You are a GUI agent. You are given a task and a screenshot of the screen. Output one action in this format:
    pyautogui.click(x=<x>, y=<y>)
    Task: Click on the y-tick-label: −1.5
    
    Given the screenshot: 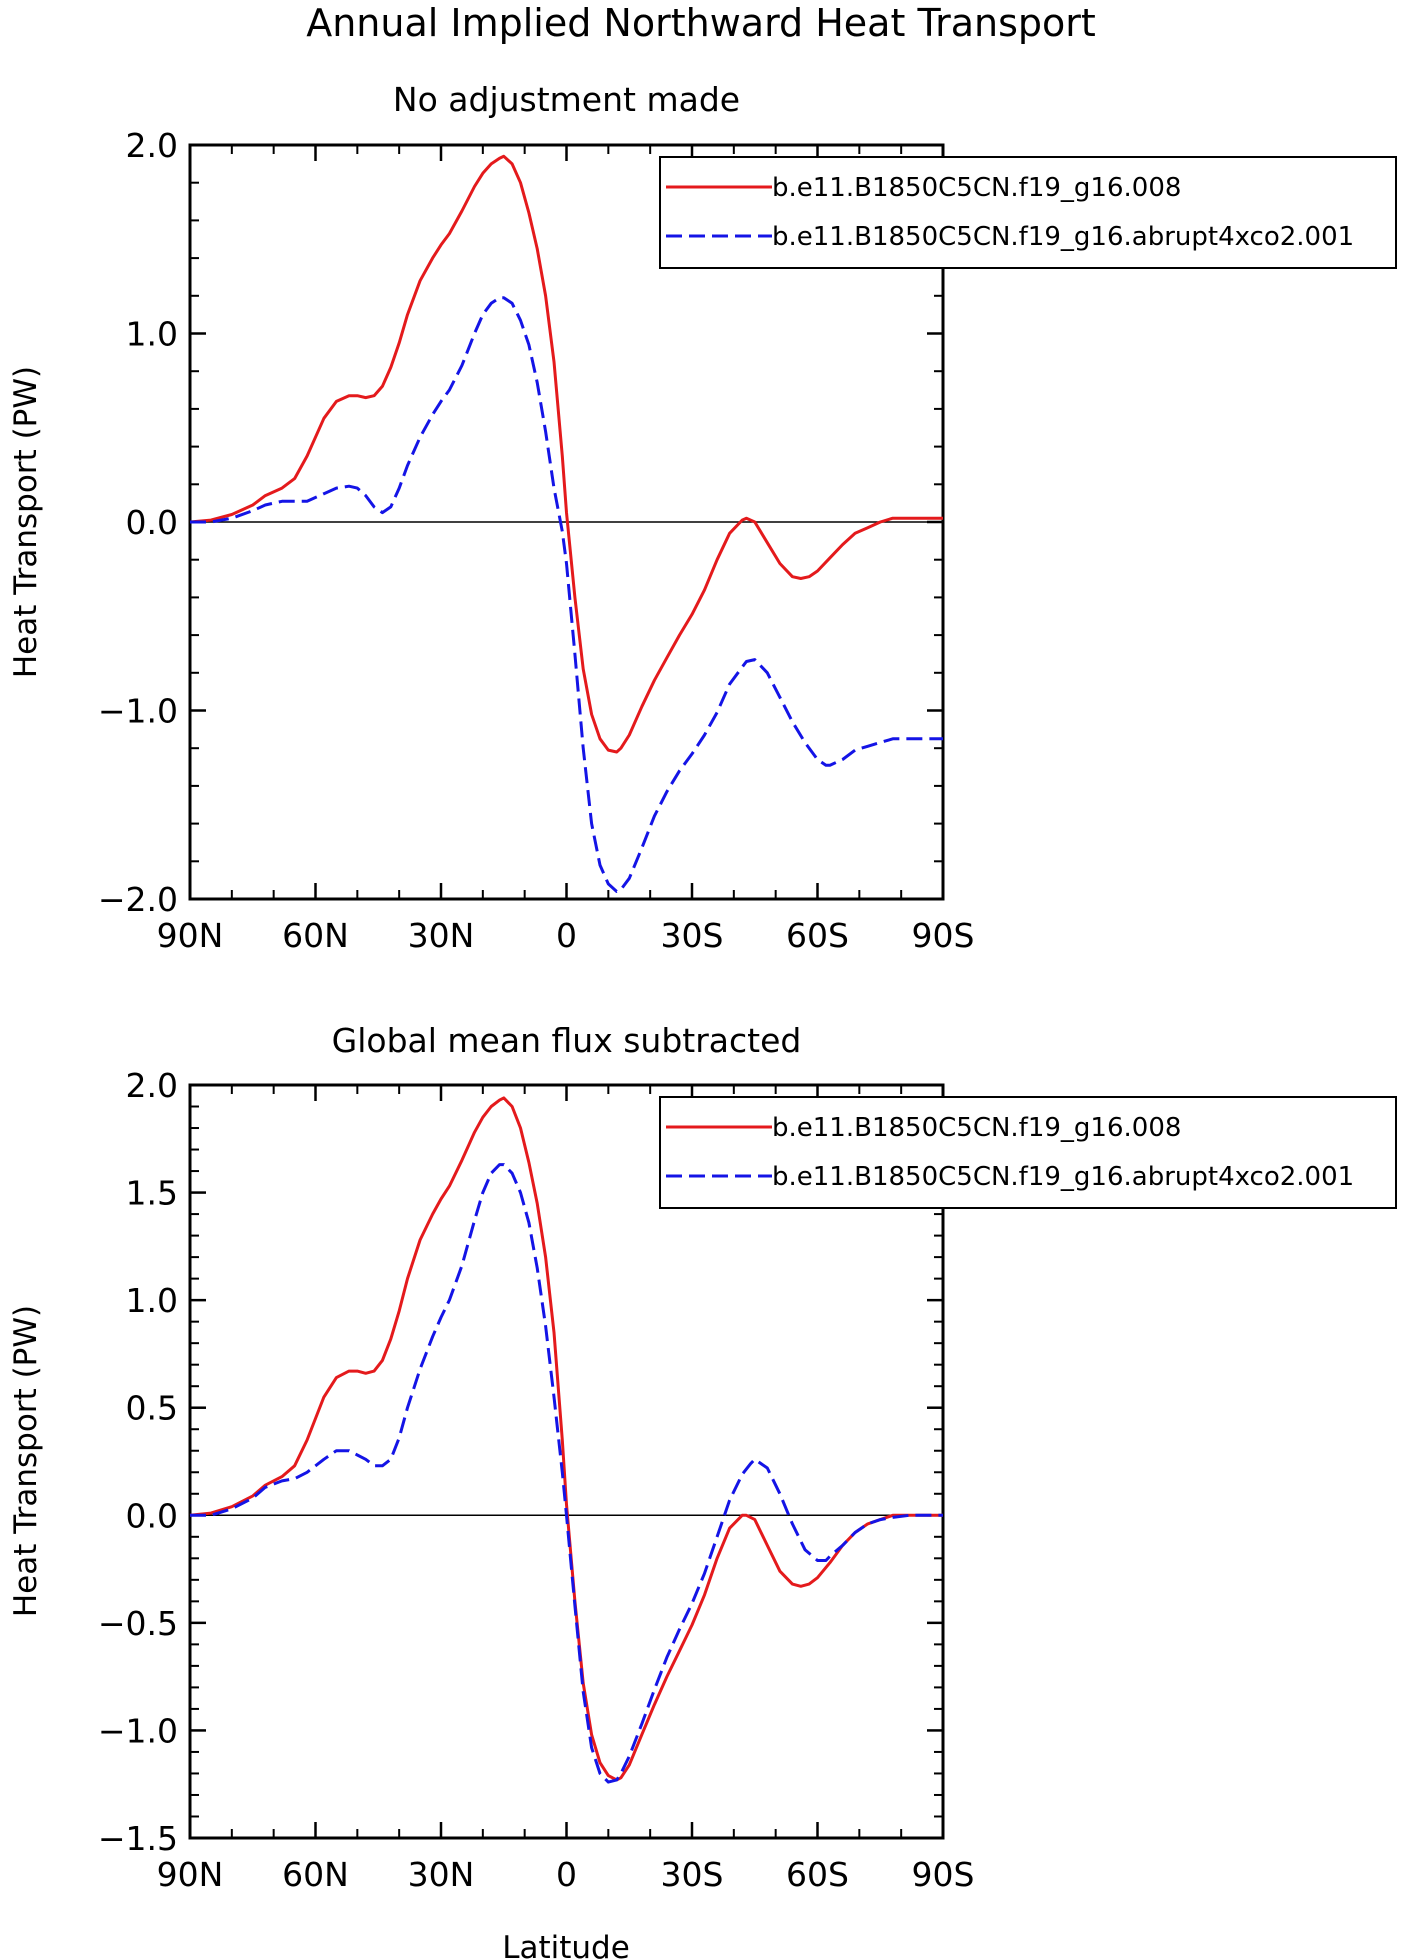 What is the action you would take?
    pyautogui.click(x=138, y=1838)
    